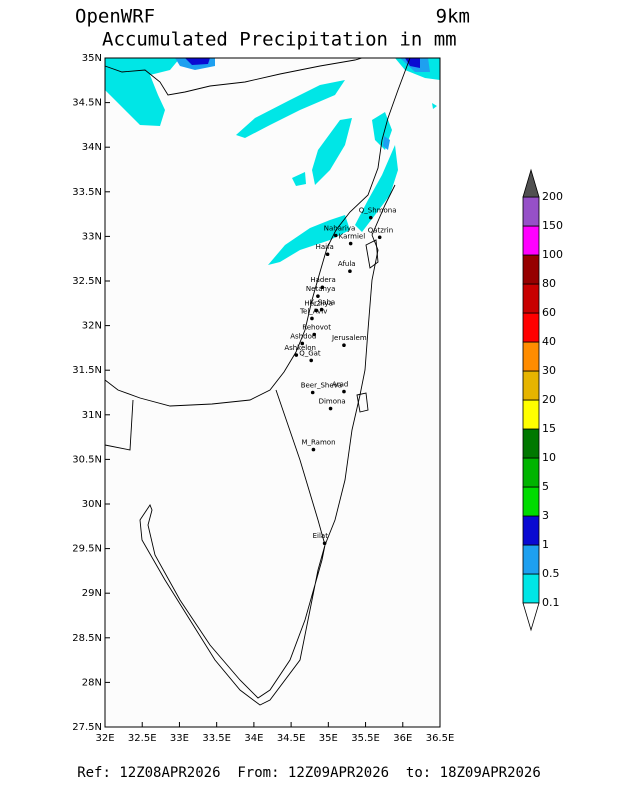 The image size is (618, 804). I want to click on city-label: Rehovot, so click(316, 328).